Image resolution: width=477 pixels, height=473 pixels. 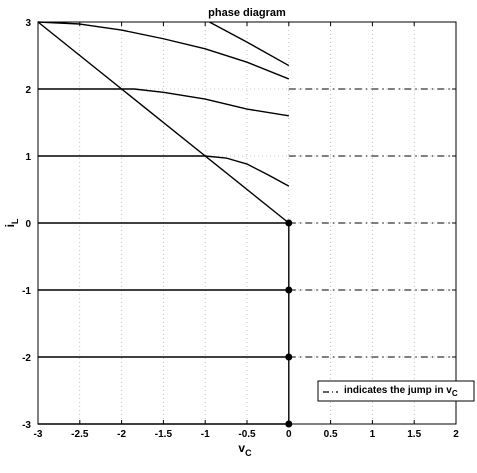 What do you see at coordinates (205, 434) in the screenshot?
I see `x-tick-label: -1` at bounding box center [205, 434].